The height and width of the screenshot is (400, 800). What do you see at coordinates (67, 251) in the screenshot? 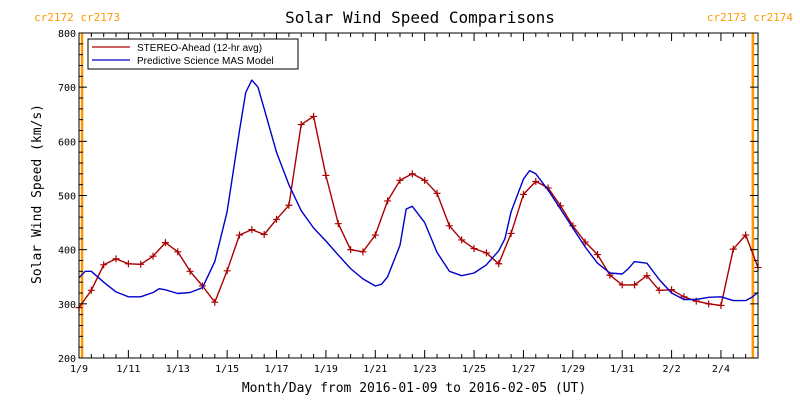
I see `y-tick-label: 400` at bounding box center [67, 251].